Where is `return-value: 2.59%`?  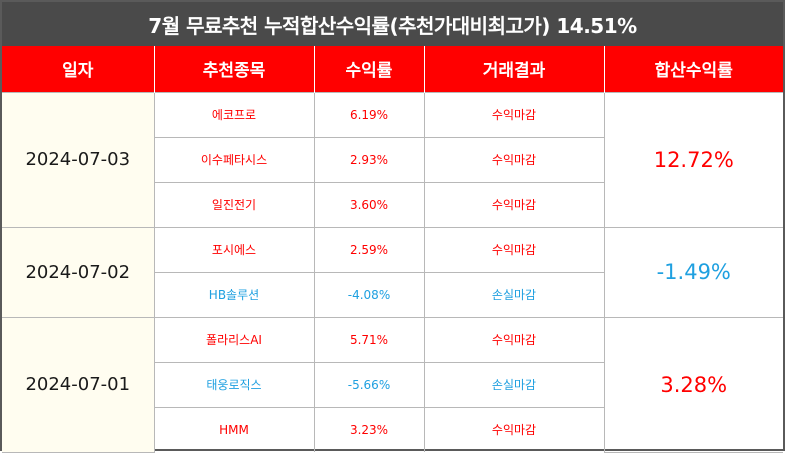 return-value: 2.59% is located at coordinates (369, 249).